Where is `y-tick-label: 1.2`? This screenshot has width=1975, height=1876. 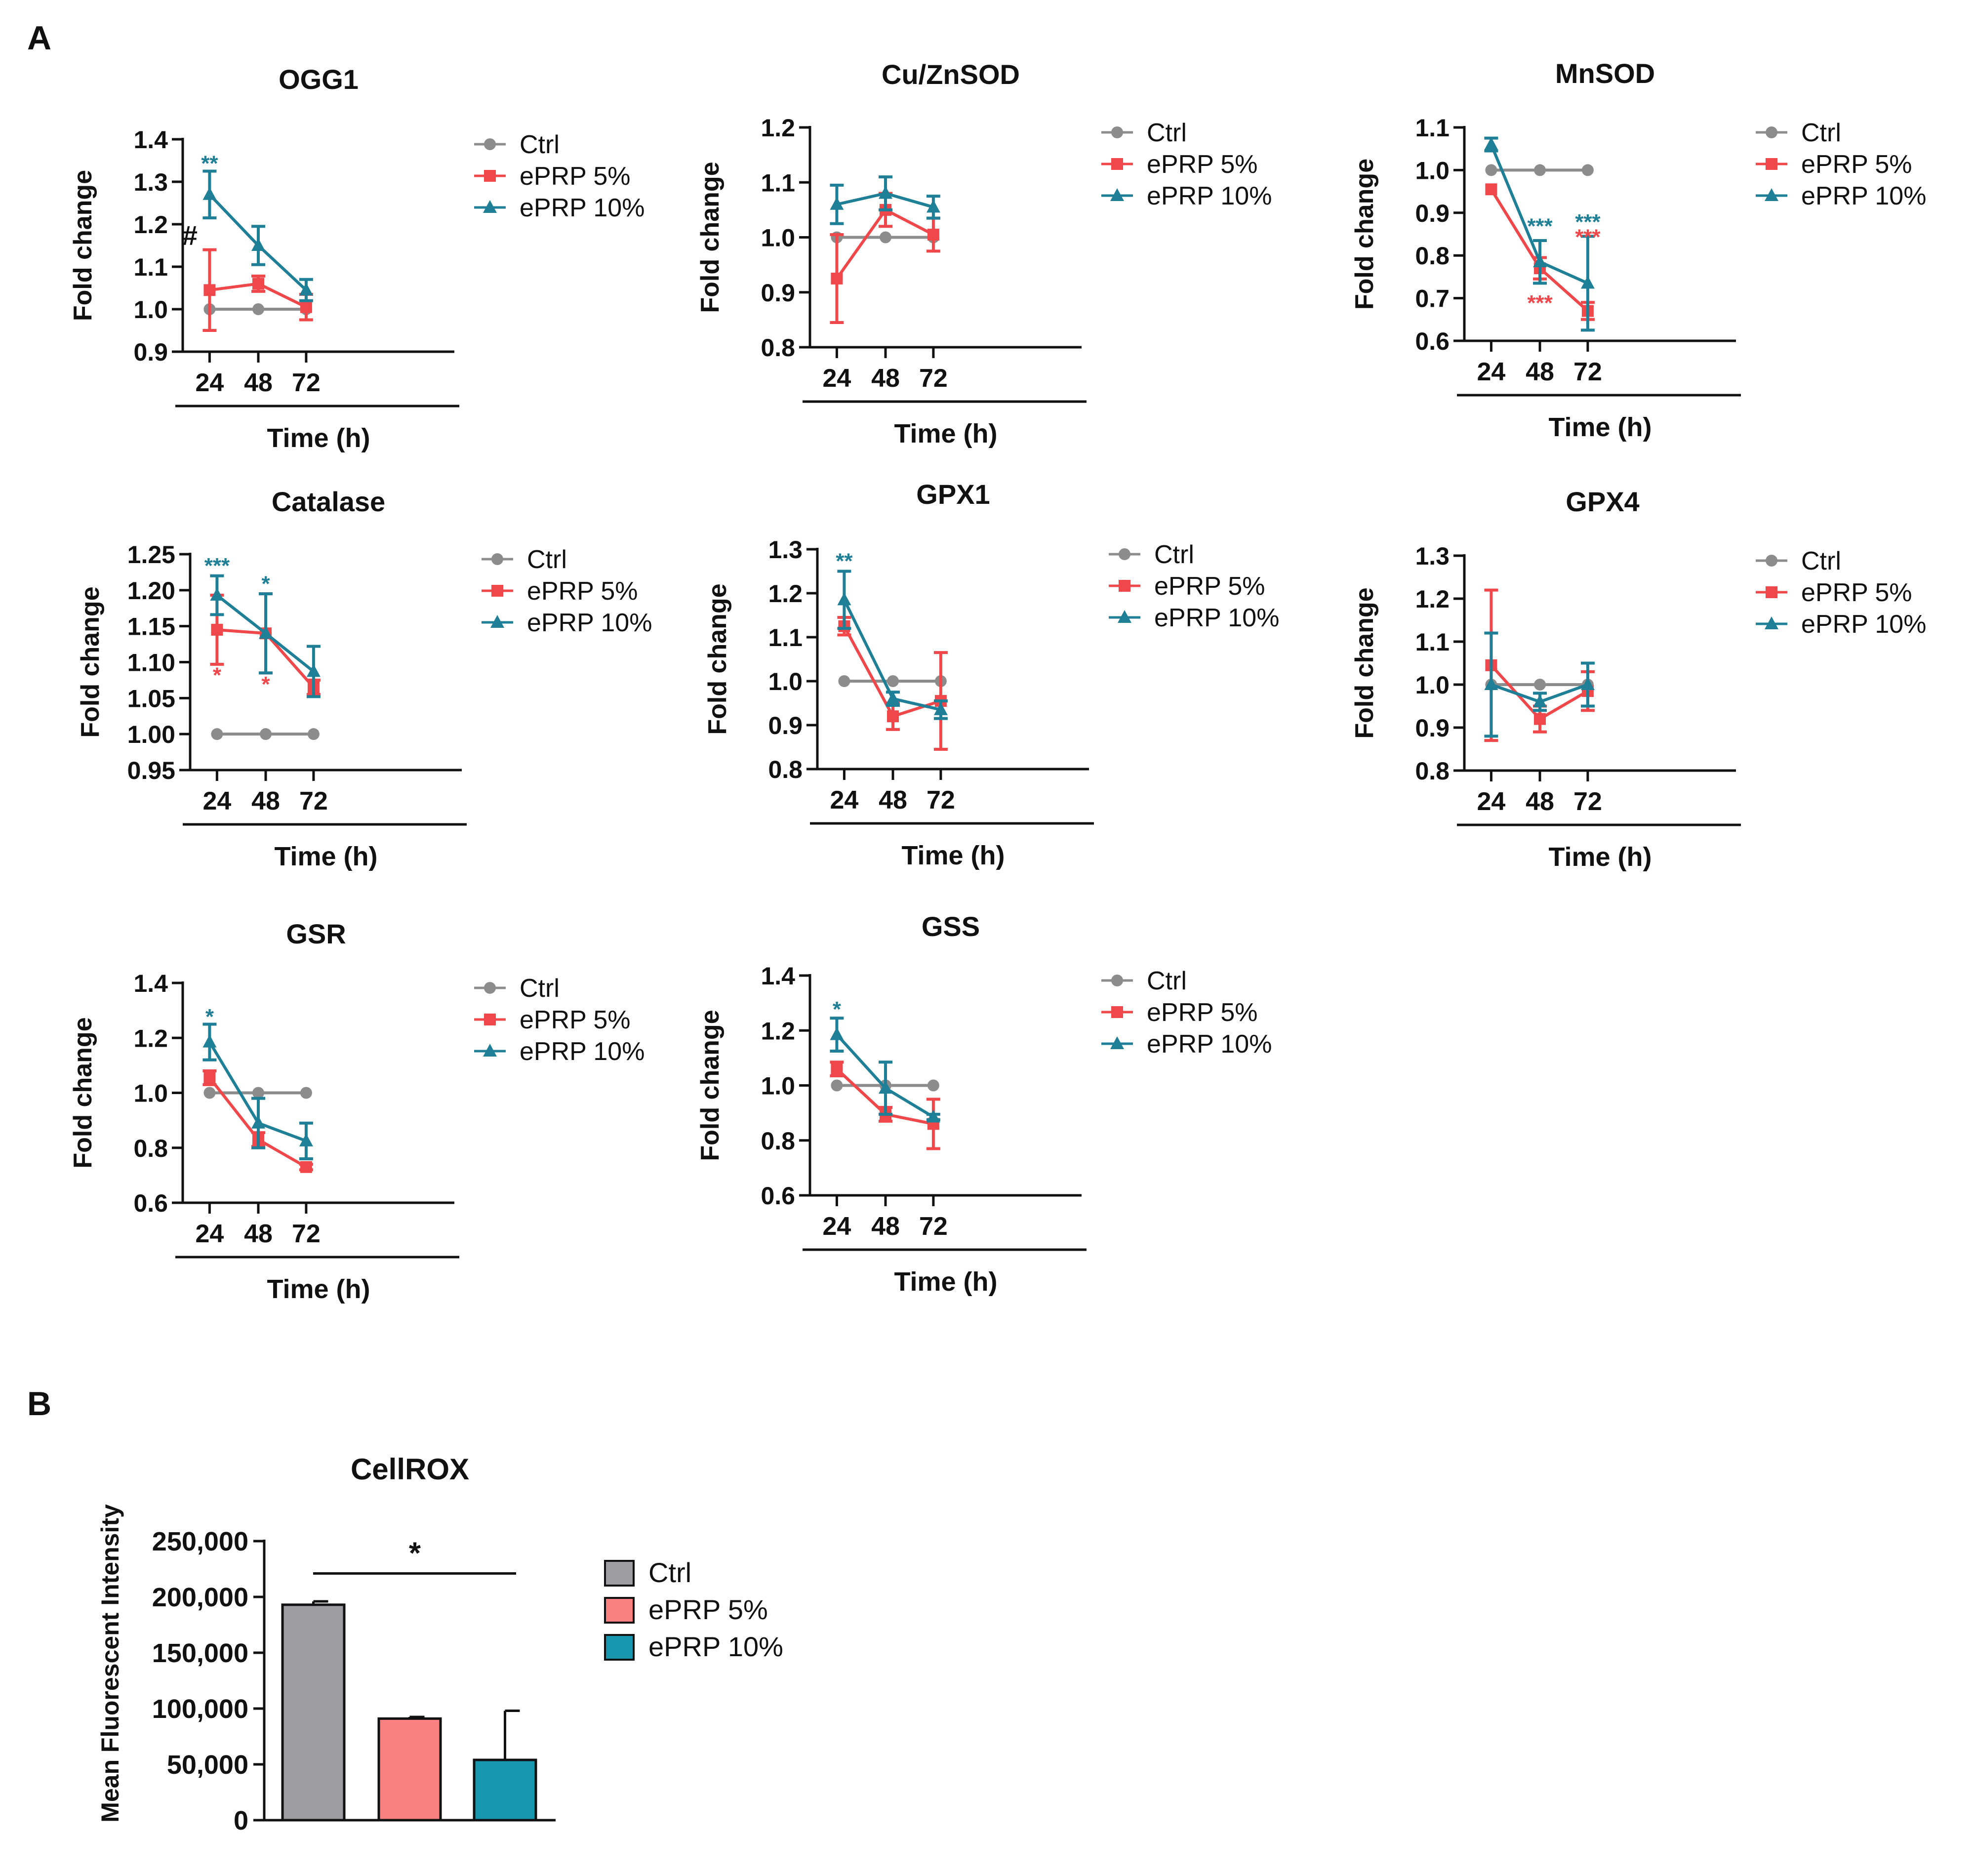 y-tick-label: 1.2 is located at coordinates (1432, 599).